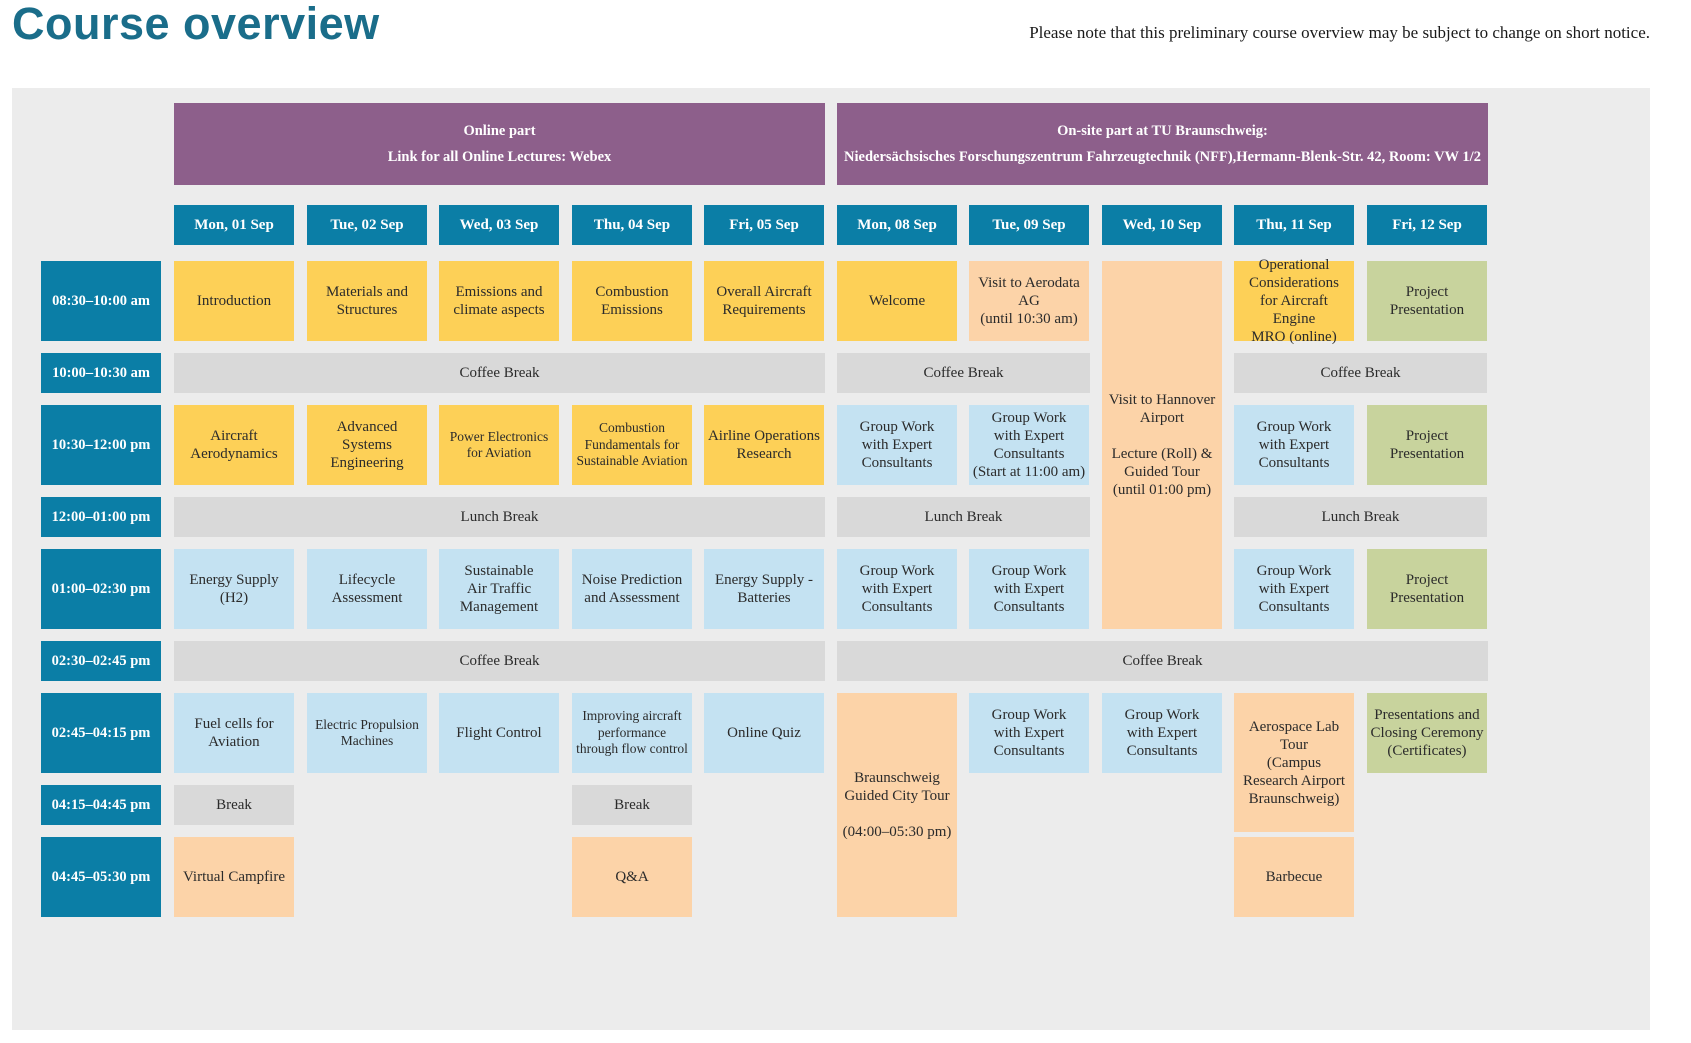 The height and width of the screenshot is (1043, 1691). Describe the element at coordinates (234, 877) in the screenshot. I see `session-block: Virtual Campfire` at that location.